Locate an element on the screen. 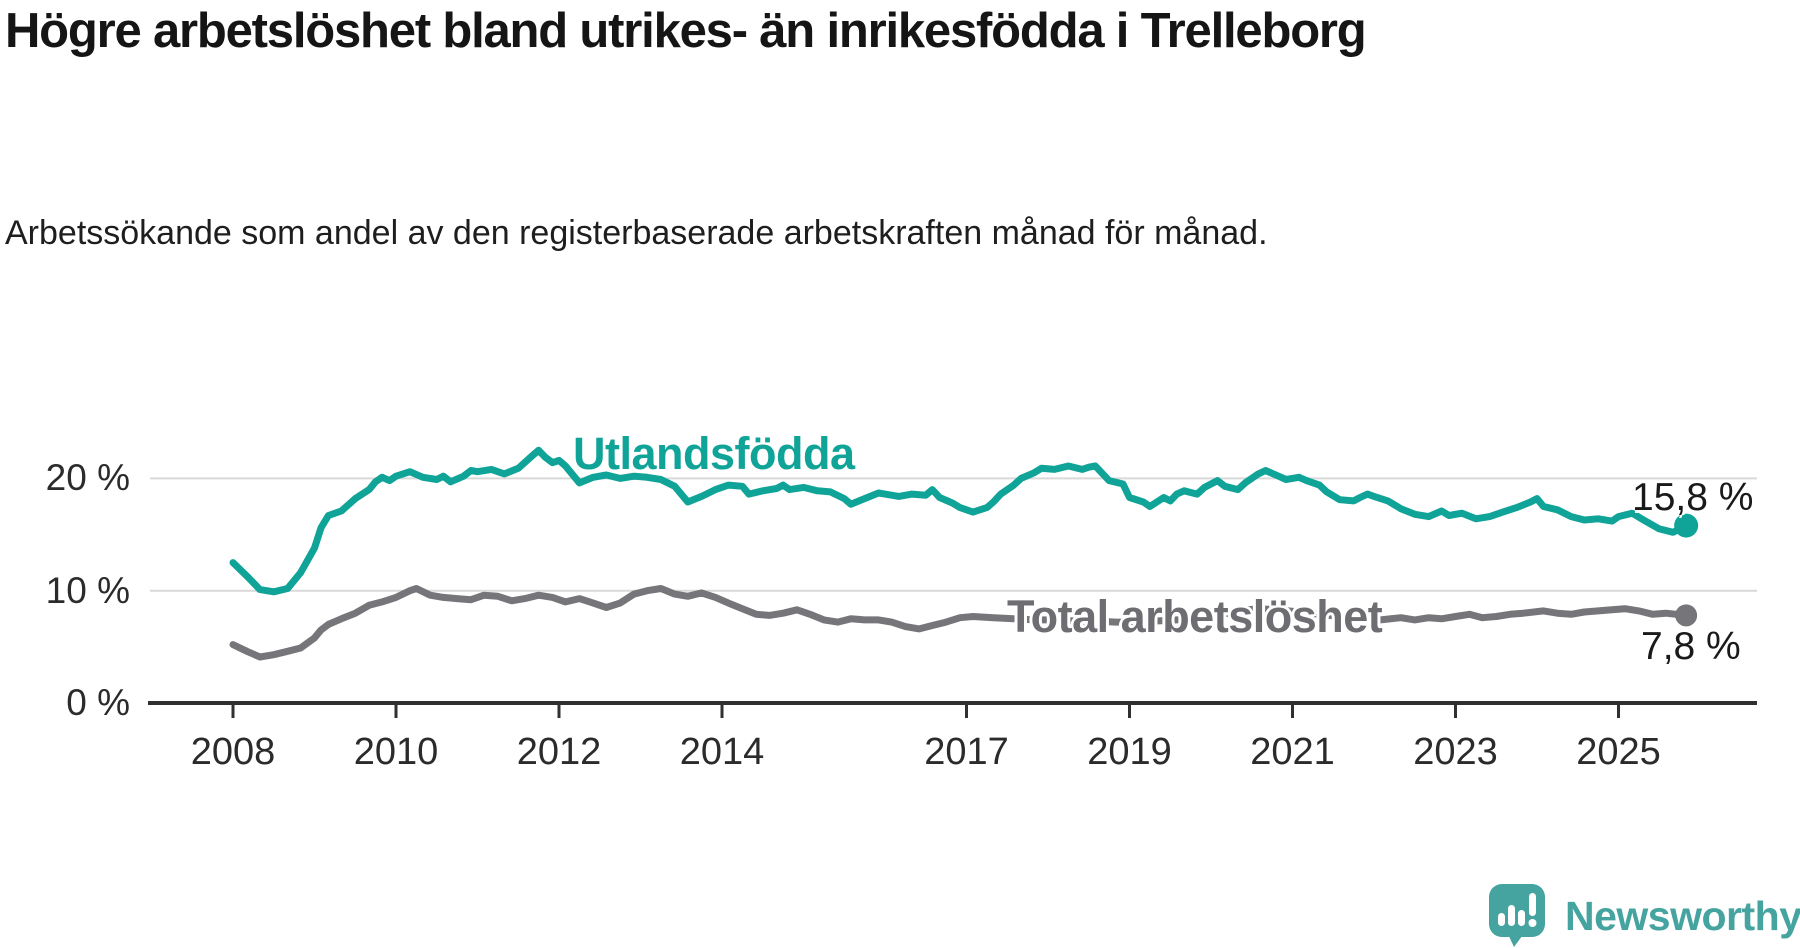  x-tick-label-2023: 2023 is located at coordinates (1455, 752).